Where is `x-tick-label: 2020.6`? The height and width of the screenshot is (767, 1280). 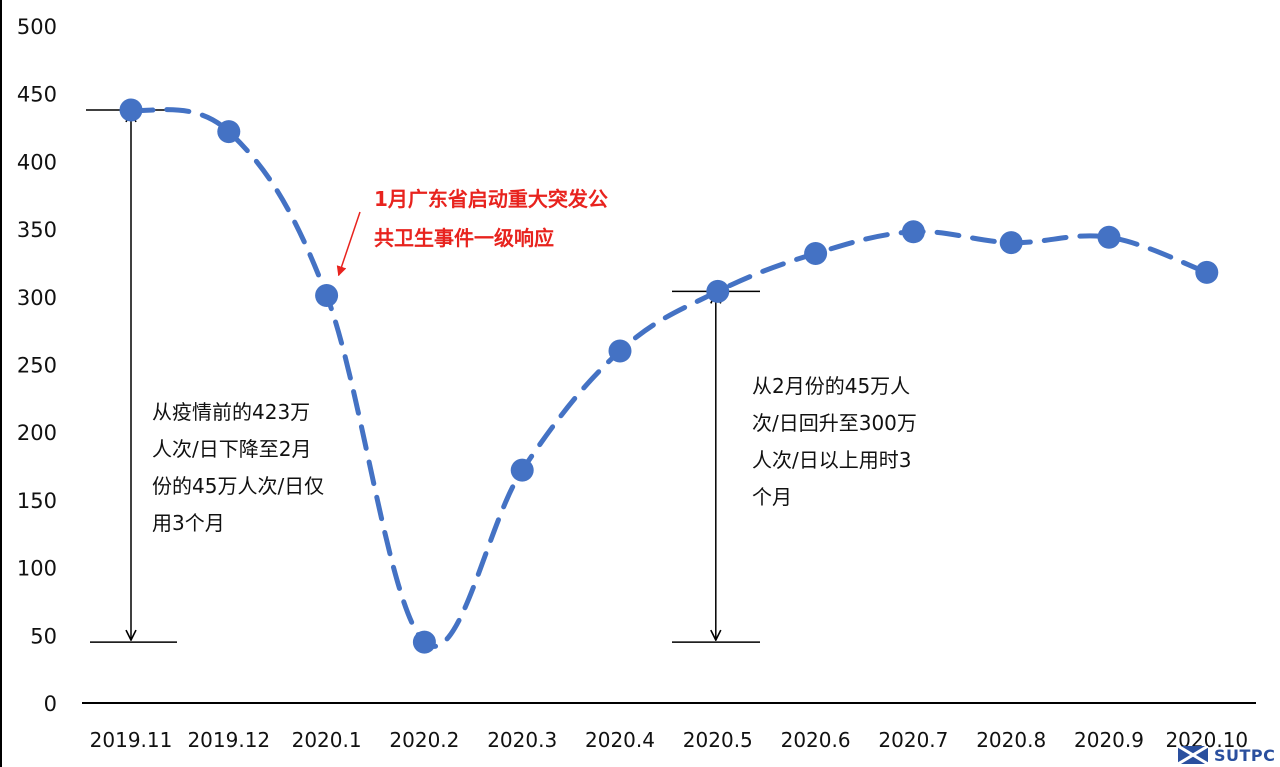
x-tick-label: 2020.6 is located at coordinates (816, 740).